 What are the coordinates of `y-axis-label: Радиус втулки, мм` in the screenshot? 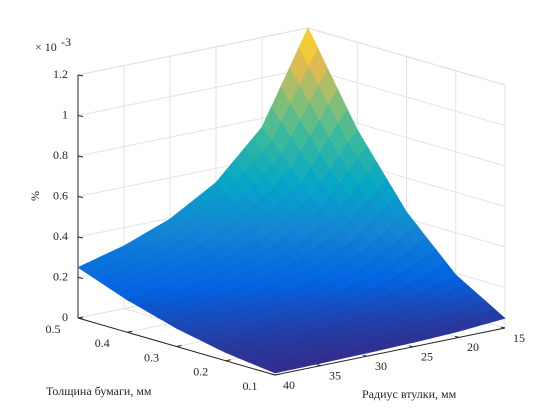 It's located at (409, 394).